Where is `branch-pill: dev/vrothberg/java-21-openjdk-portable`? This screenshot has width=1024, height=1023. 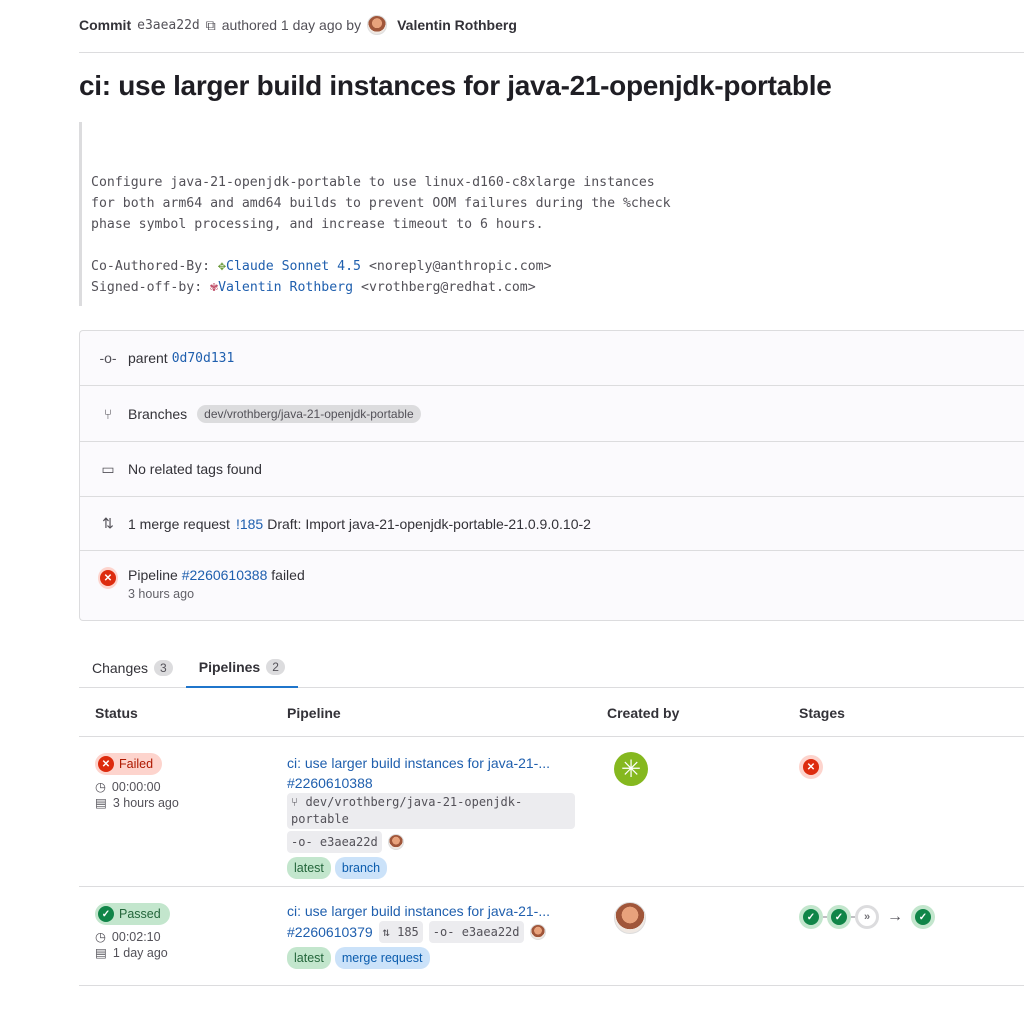 branch-pill: dev/vrothberg/java-21-openjdk-portable is located at coordinates (309, 413).